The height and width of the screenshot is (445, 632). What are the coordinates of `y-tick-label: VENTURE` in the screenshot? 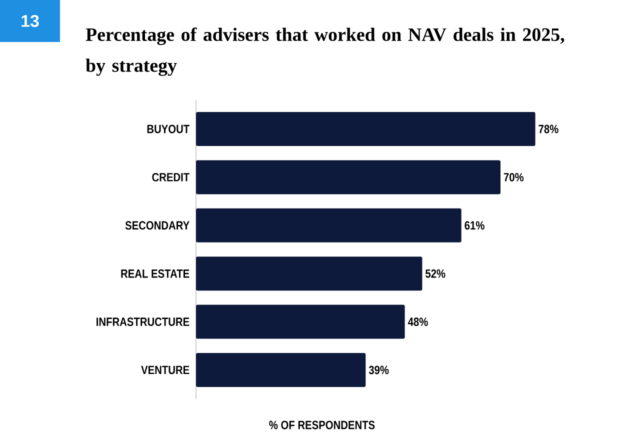 It's located at (165, 370).